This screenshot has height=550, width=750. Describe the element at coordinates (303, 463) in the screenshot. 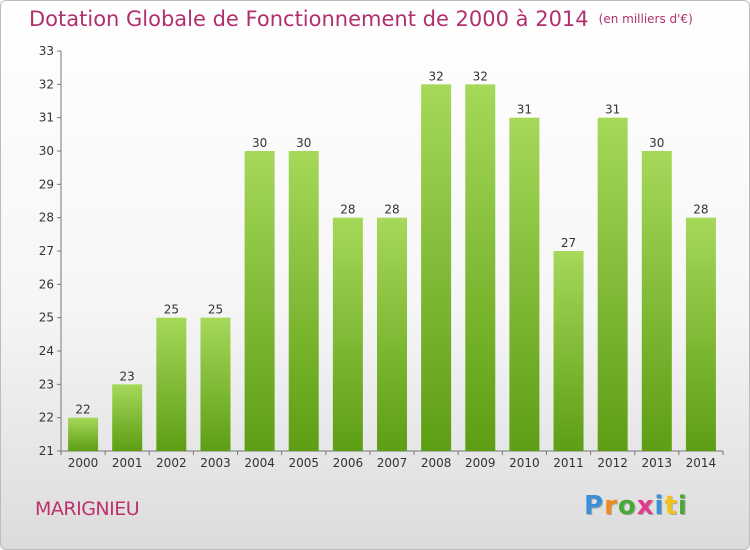

I see `x-tick-label: 2005` at that location.